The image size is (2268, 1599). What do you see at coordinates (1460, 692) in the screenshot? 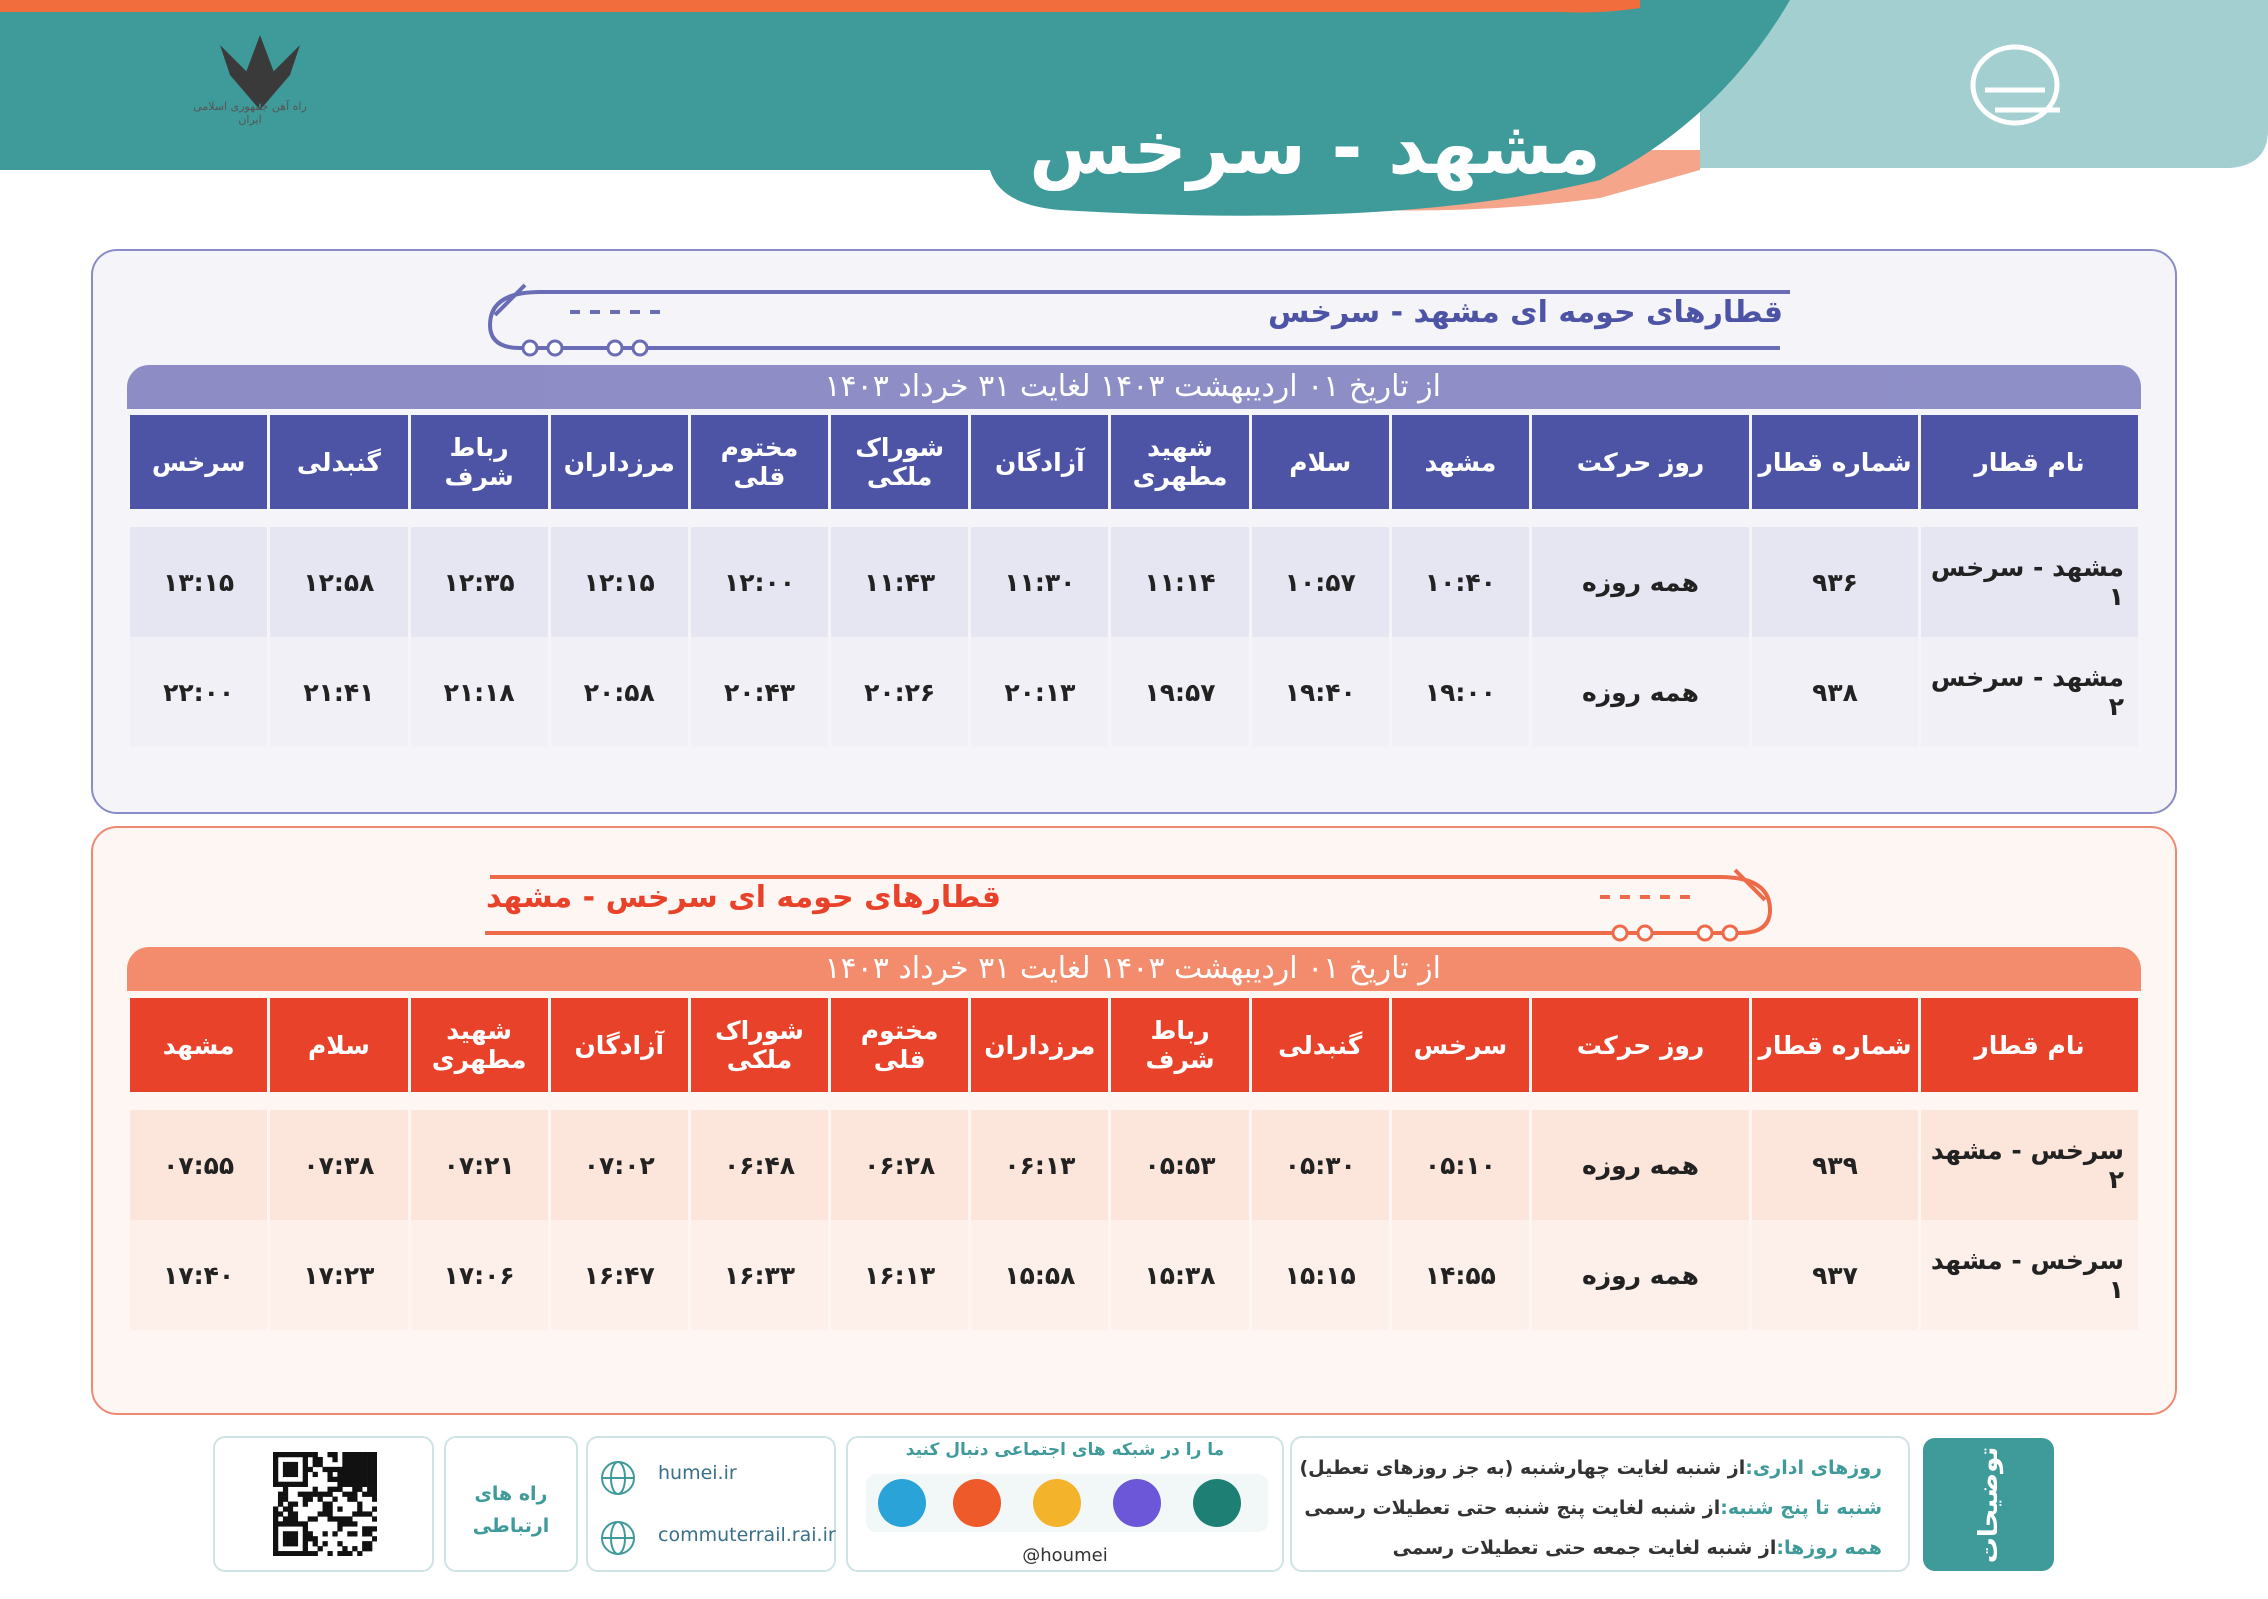
I see `departure-time: ۱۹:۰۰` at bounding box center [1460, 692].